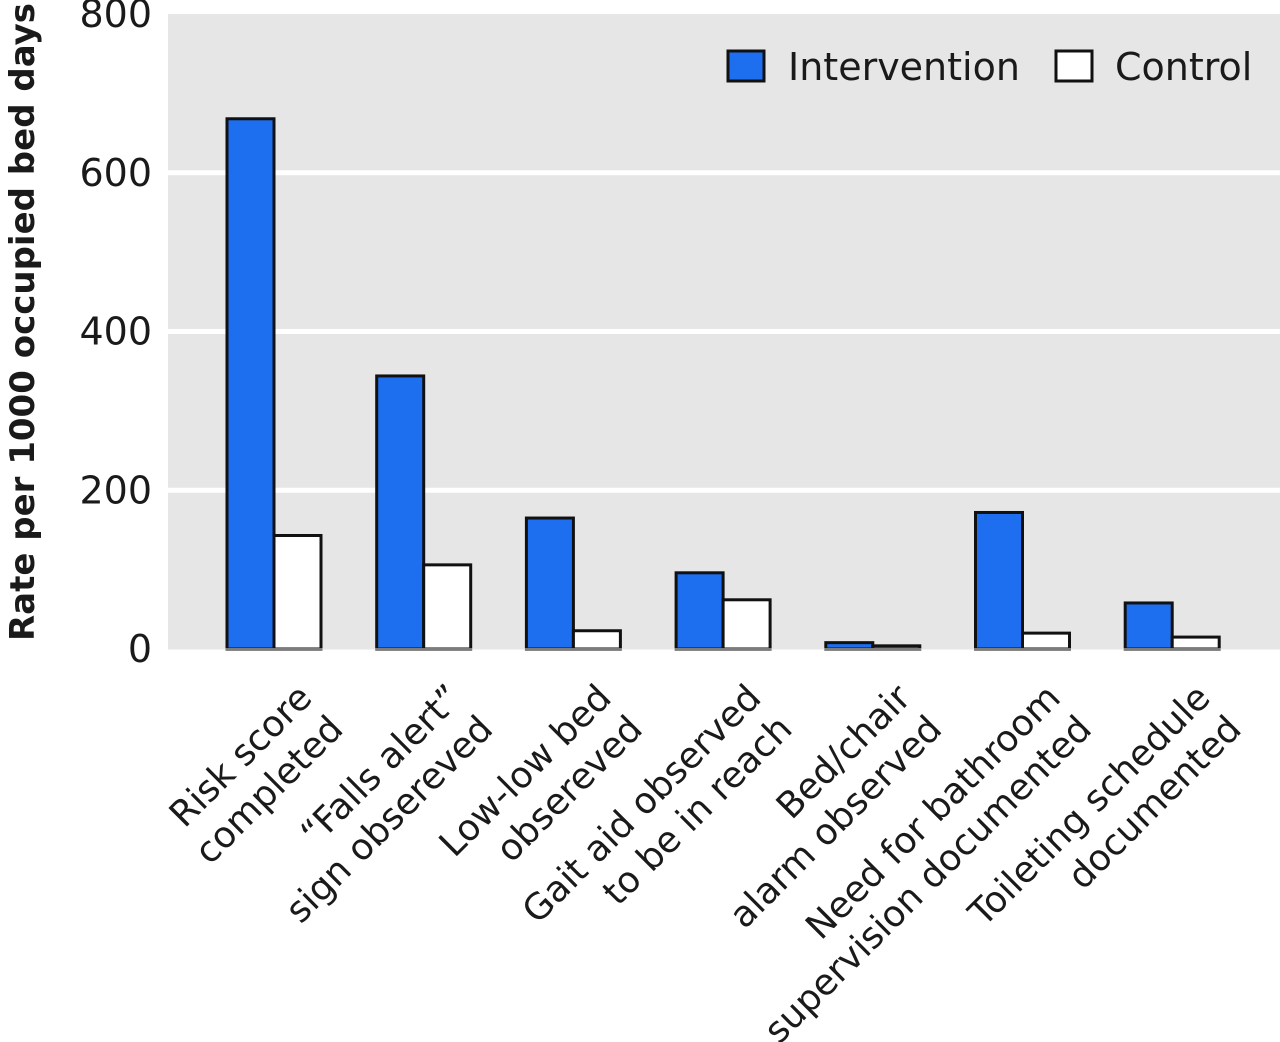  What do you see at coordinates (1183, 67) in the screenshot?
I see `legend-label-control: Control` at bounding box center [1183, 67].